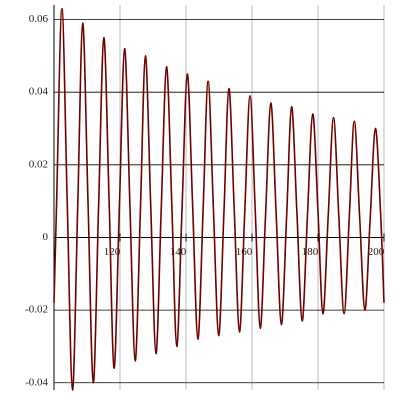 The image size is (400, 400). Describe the element at coordinates (244, 252) in the screenshot. I see `x-tick-label: 160` at that location.